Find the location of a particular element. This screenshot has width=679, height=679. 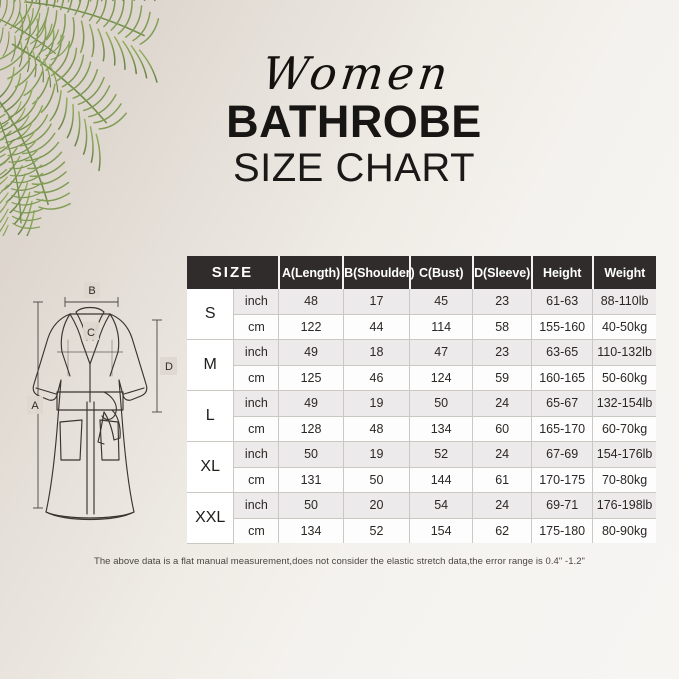

size-label-m: M is located at coordinates (211, 365).